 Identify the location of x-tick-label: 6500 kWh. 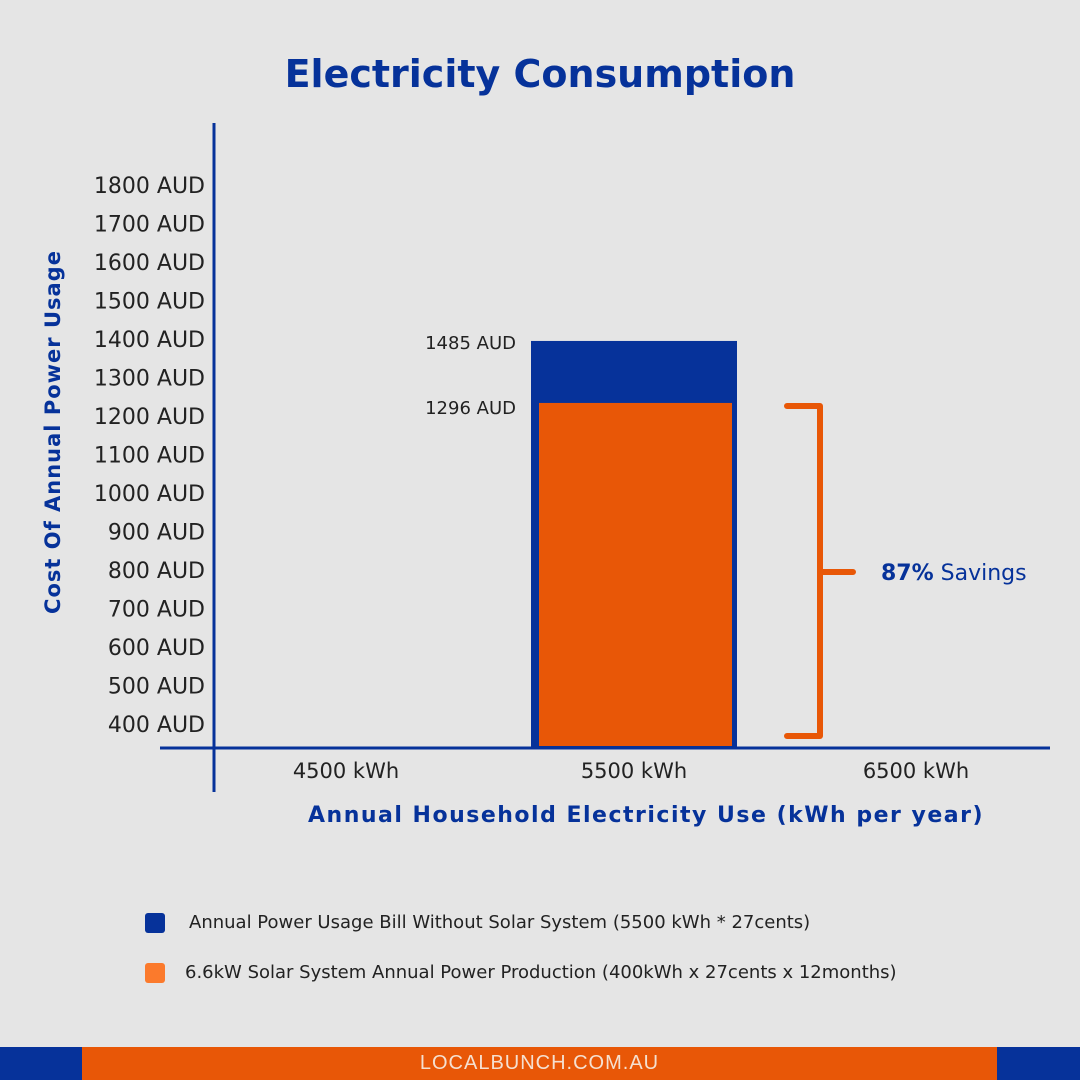
(916, 771).